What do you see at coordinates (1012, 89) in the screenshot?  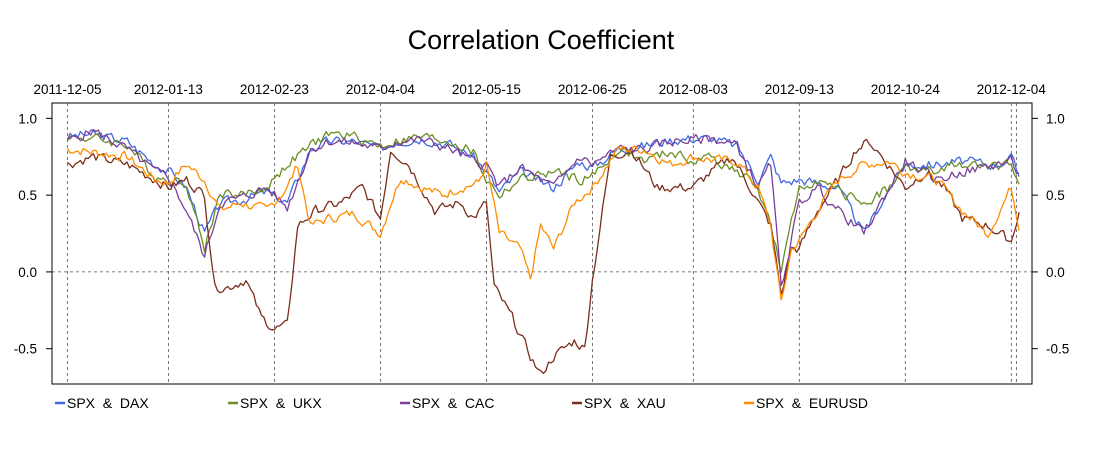 I see `x-tick-label: 2012-12-04` at bounding box center [1012, 89].